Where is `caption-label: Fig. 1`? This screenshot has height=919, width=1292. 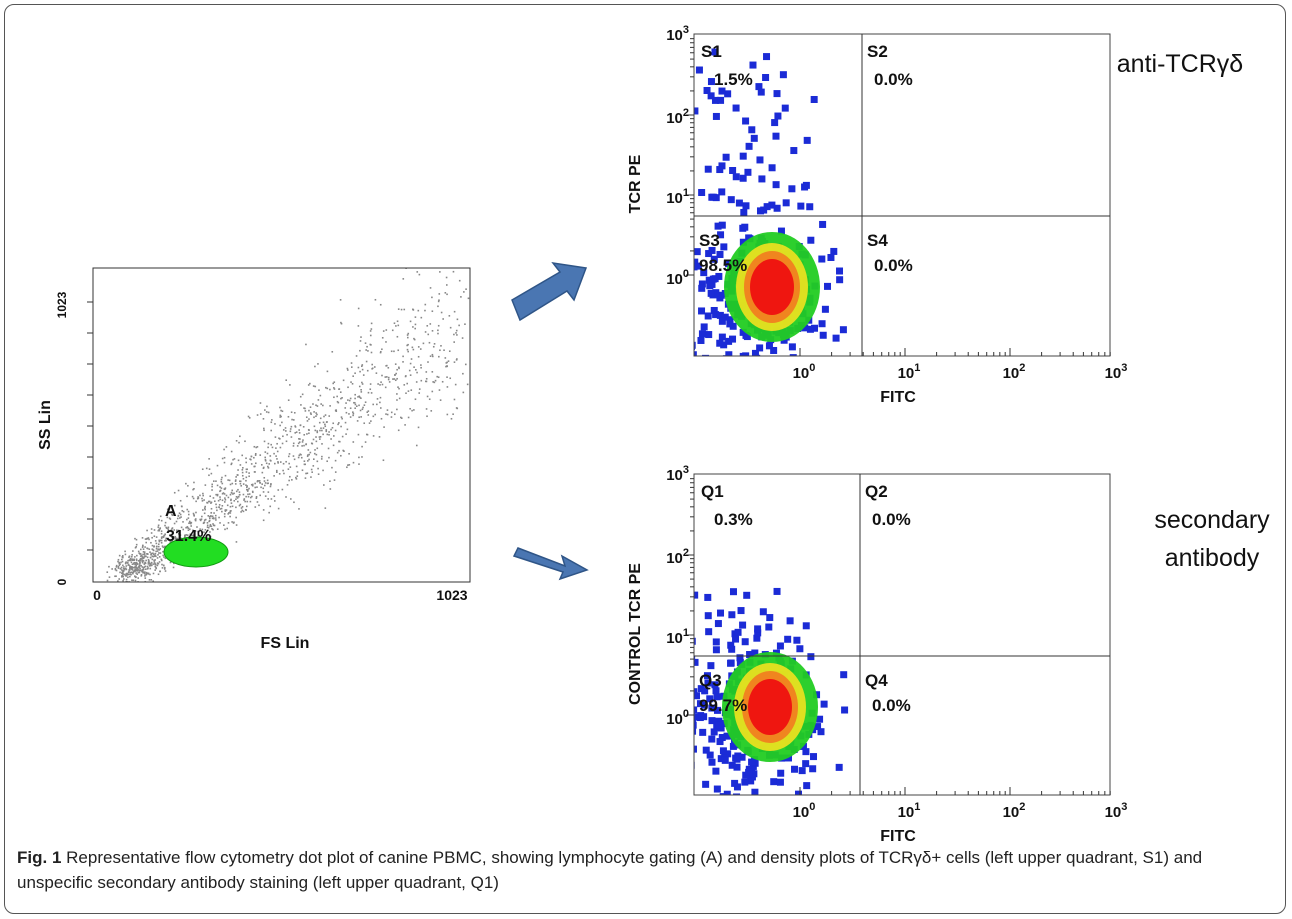 caption-label: Fig. 1 is located at coordinates (39, 857).